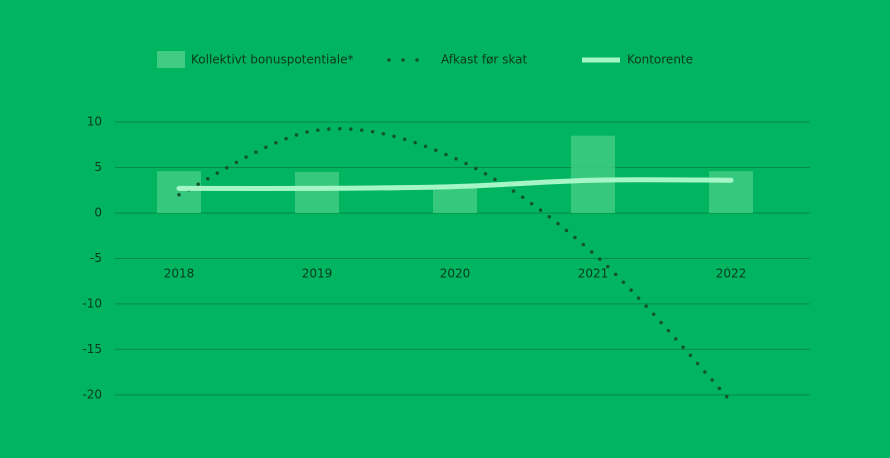 Image resolution: width=890 pixels, height=458 pixels. I want to click on legend-swatch, so click(171, 59).